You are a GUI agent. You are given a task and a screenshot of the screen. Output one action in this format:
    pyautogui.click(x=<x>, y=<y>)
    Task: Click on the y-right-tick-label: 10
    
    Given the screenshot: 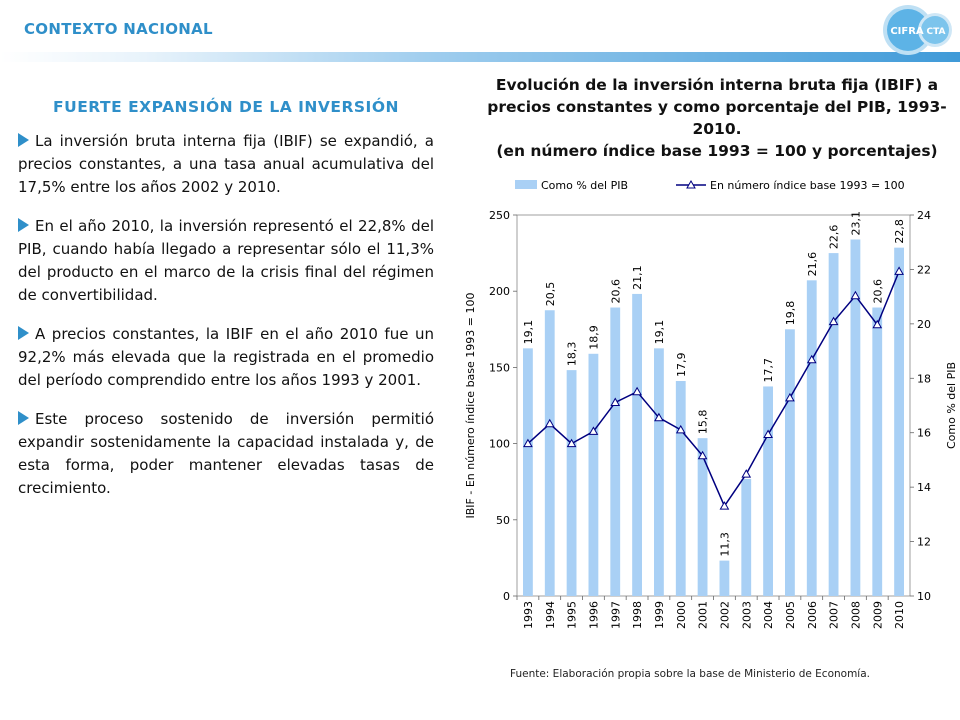 What is the action you would take?
    pyautogui.click(x=924, y=596)
    